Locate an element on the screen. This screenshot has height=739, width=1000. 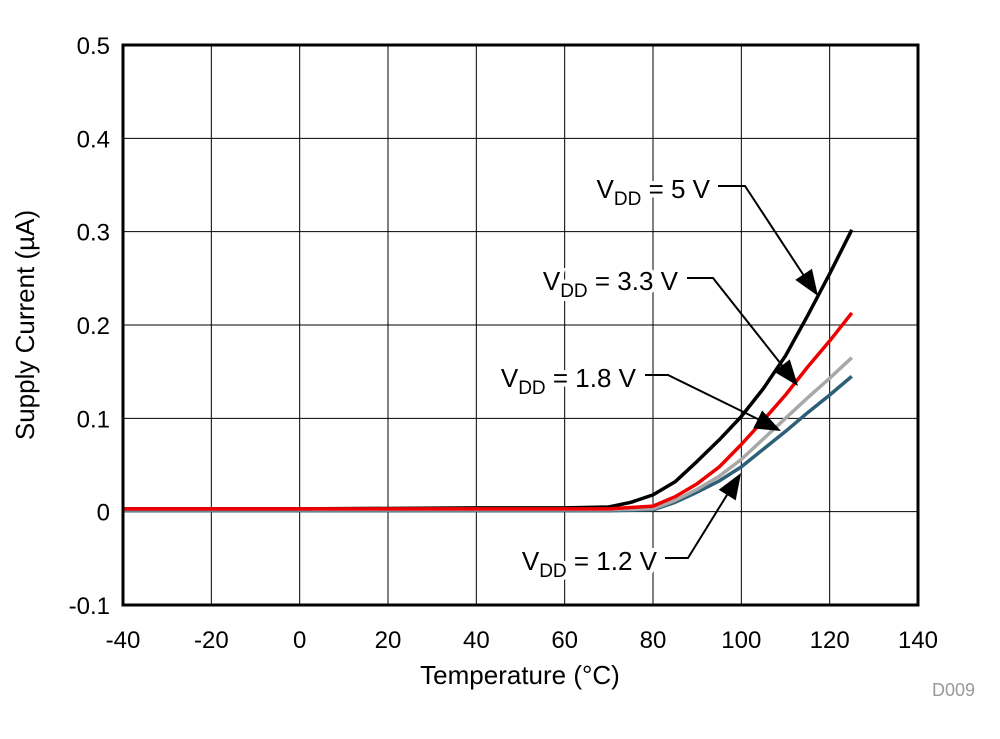
annotation-4: VDD = 1.2 V is located at coordinates (629, 529).